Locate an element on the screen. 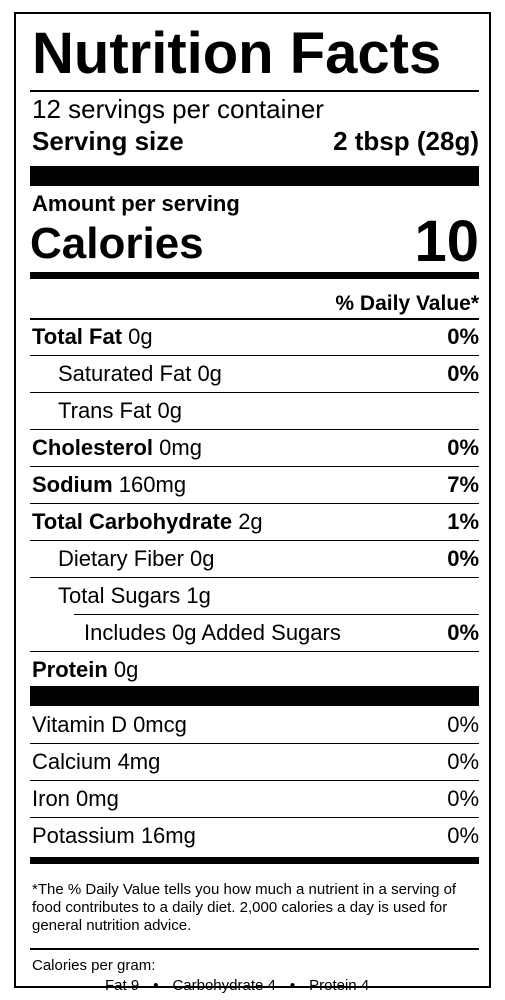  nutrient-name: Sodium is located at coordinates (72, 484).